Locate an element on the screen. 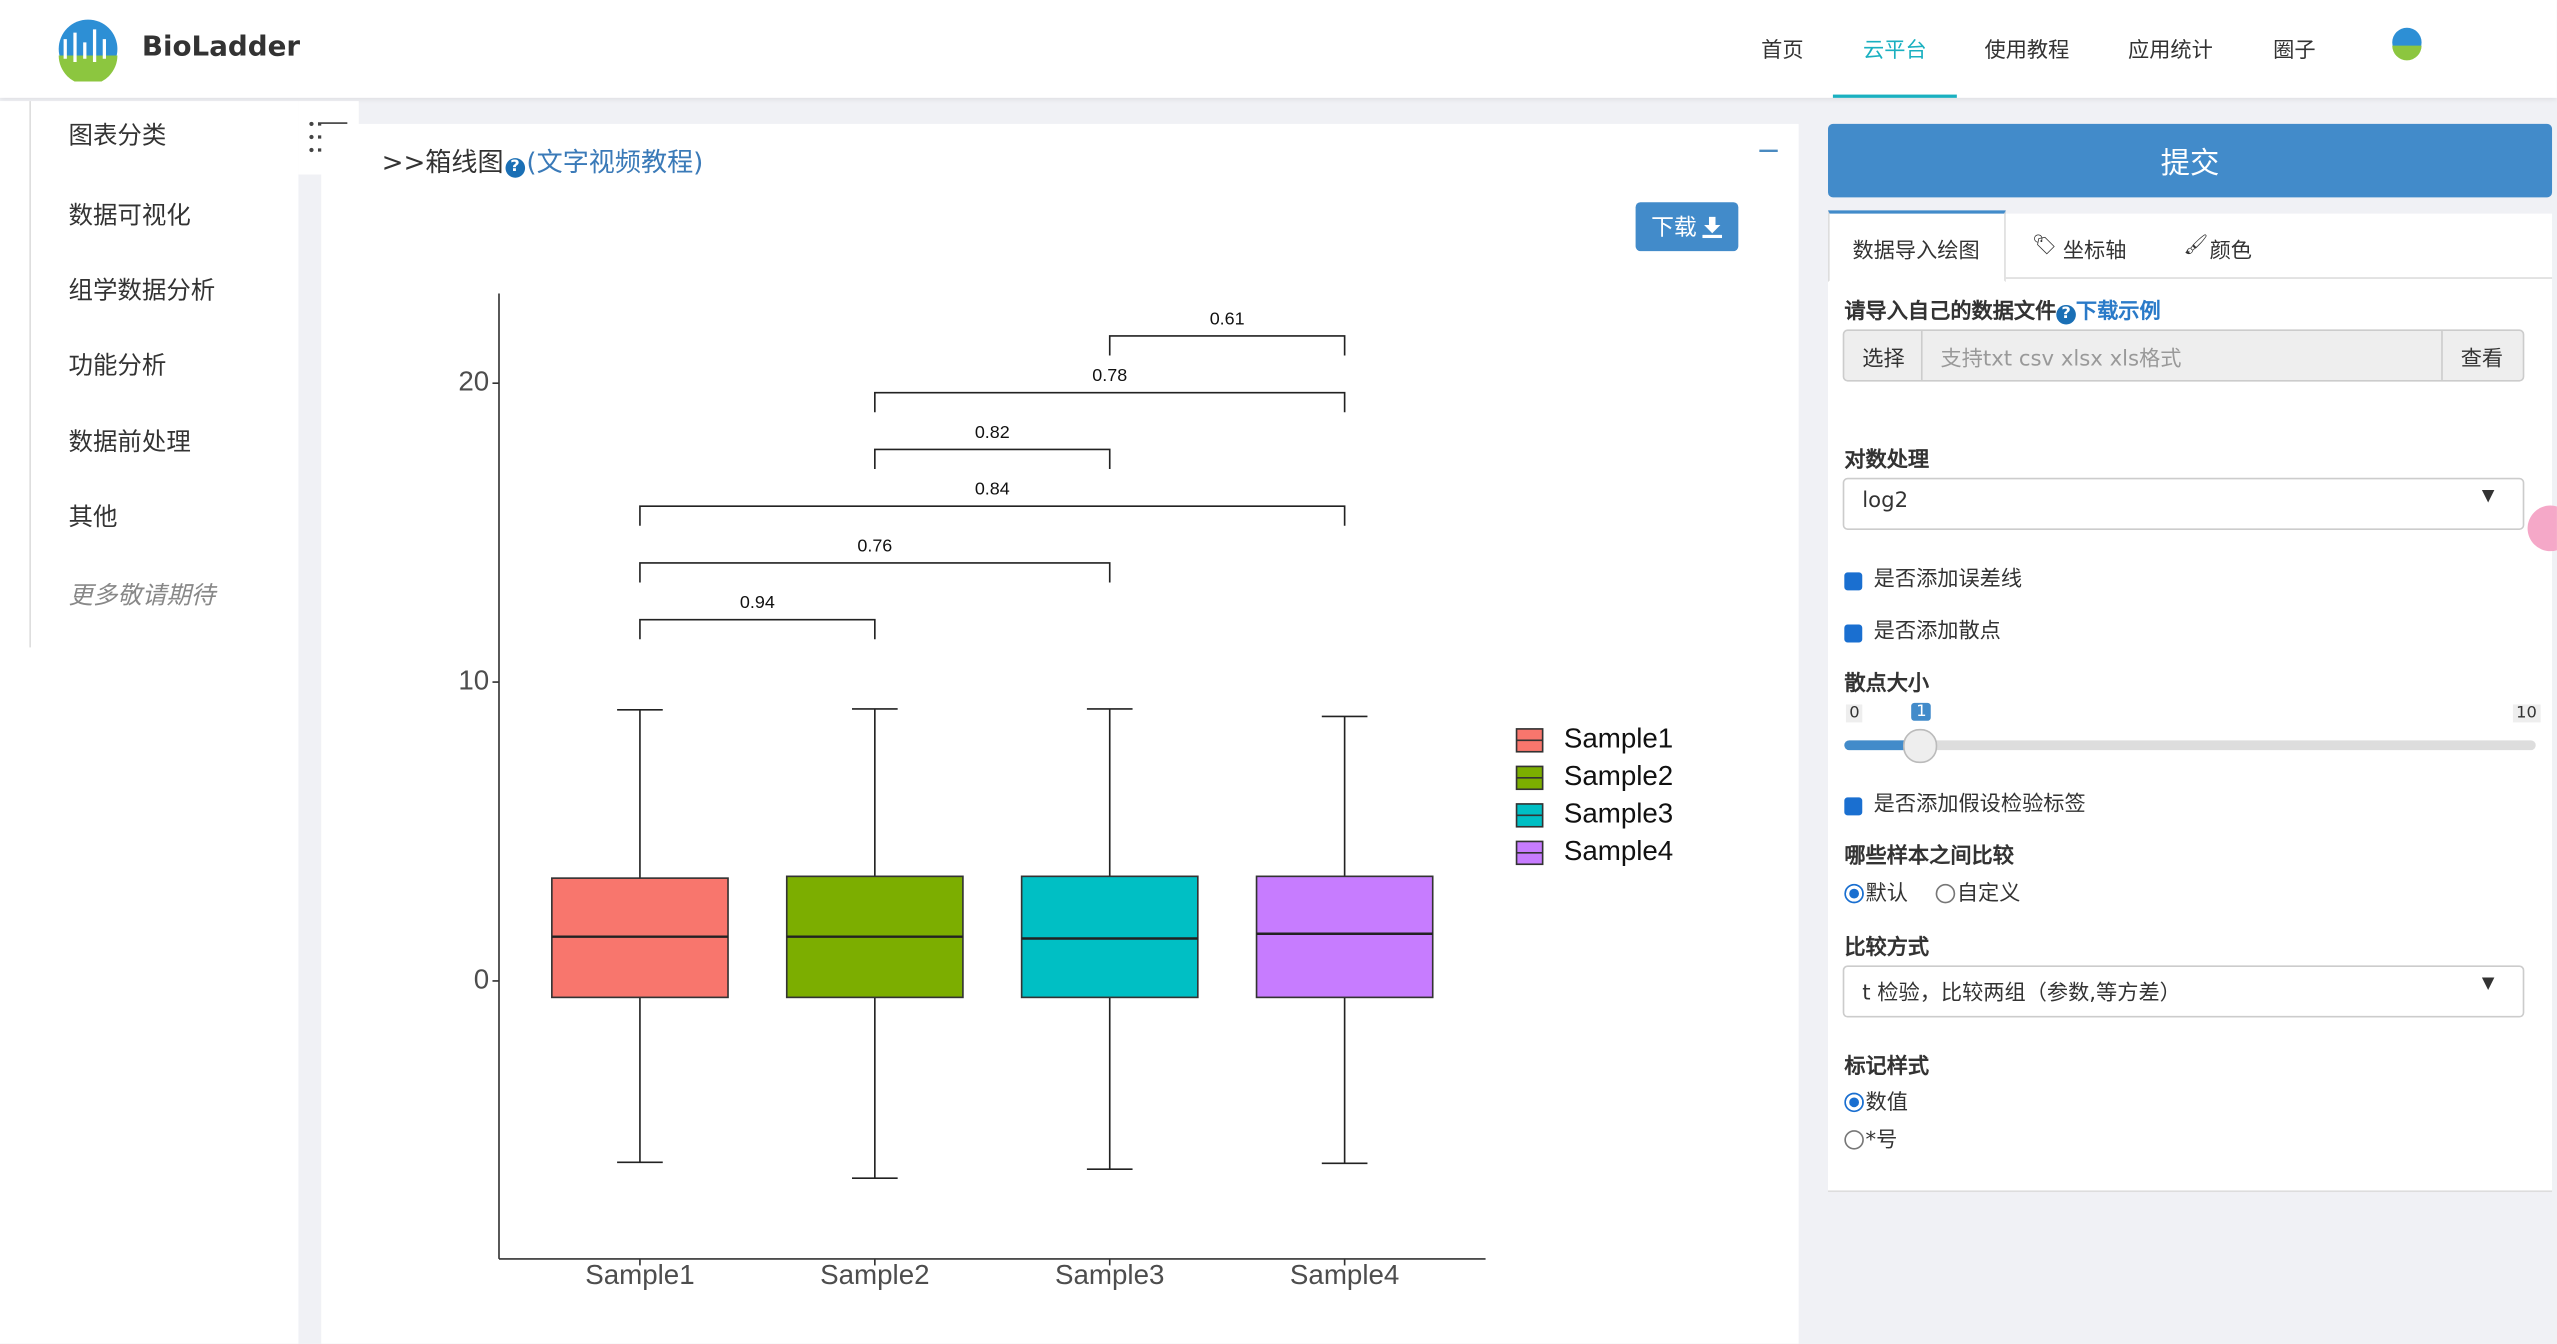 The width and height of the screenshot is (2557, 1344). file-label: 请导入自己的数据文件? 下载示例 is located at coordinates (2002, 309).